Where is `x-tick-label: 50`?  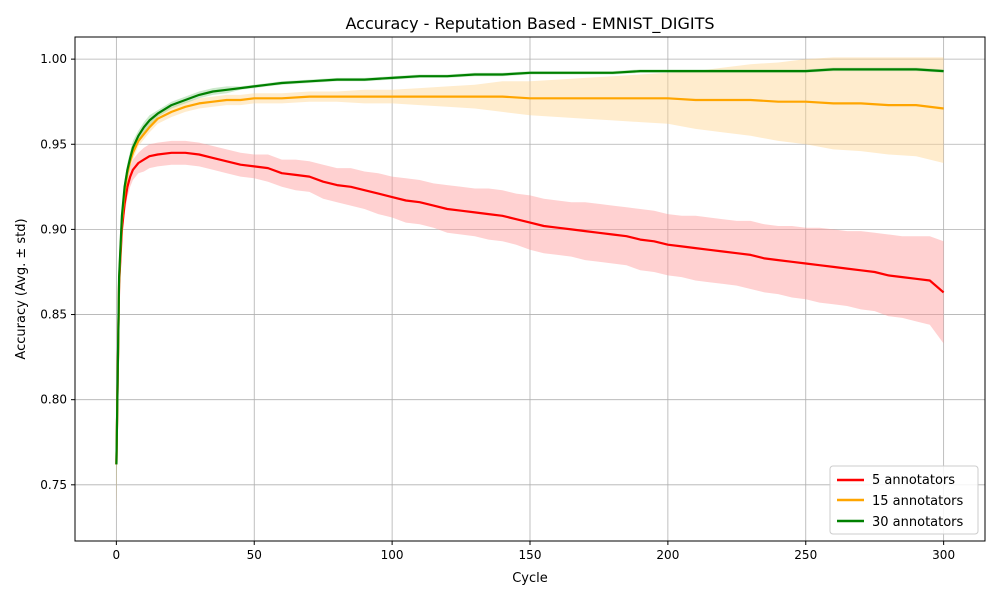 x-tick-label: 50 is located at coordinates (254, 555).